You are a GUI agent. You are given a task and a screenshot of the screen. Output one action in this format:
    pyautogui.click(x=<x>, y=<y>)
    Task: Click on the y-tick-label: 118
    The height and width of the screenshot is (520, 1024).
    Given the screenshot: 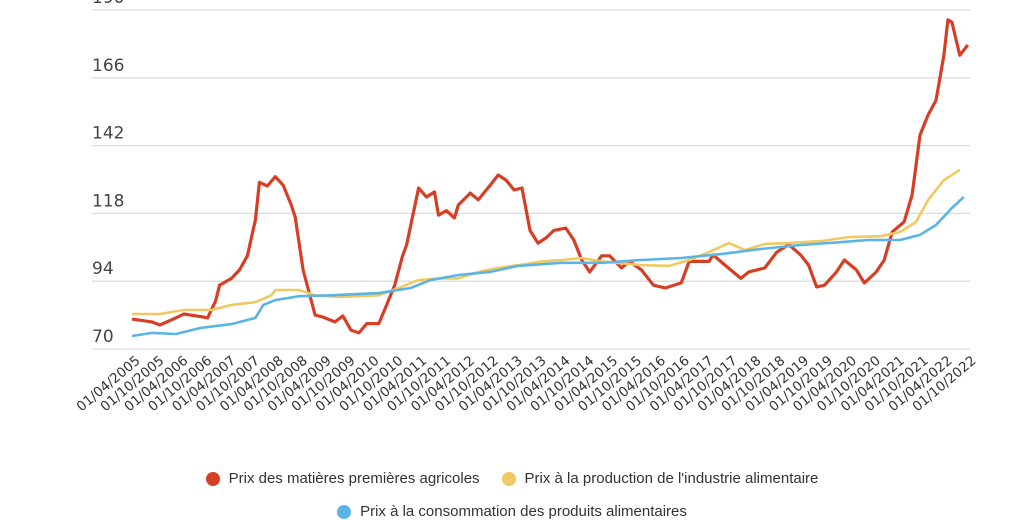 What is the action you would take?
    pyautogui.click(x=108, y=201)
    